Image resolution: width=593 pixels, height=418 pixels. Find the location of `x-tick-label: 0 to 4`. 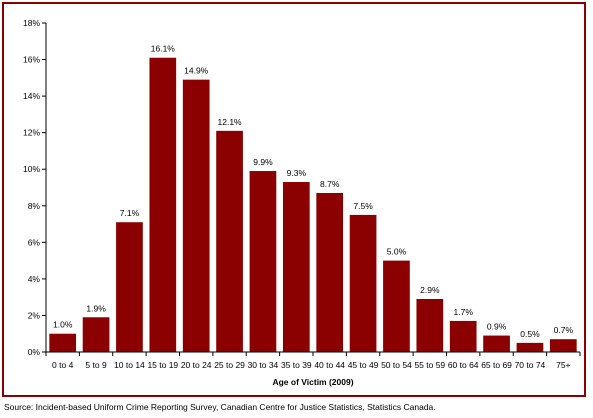

x-tick-label: 0 to 4 is located at coordinates (63, 365).